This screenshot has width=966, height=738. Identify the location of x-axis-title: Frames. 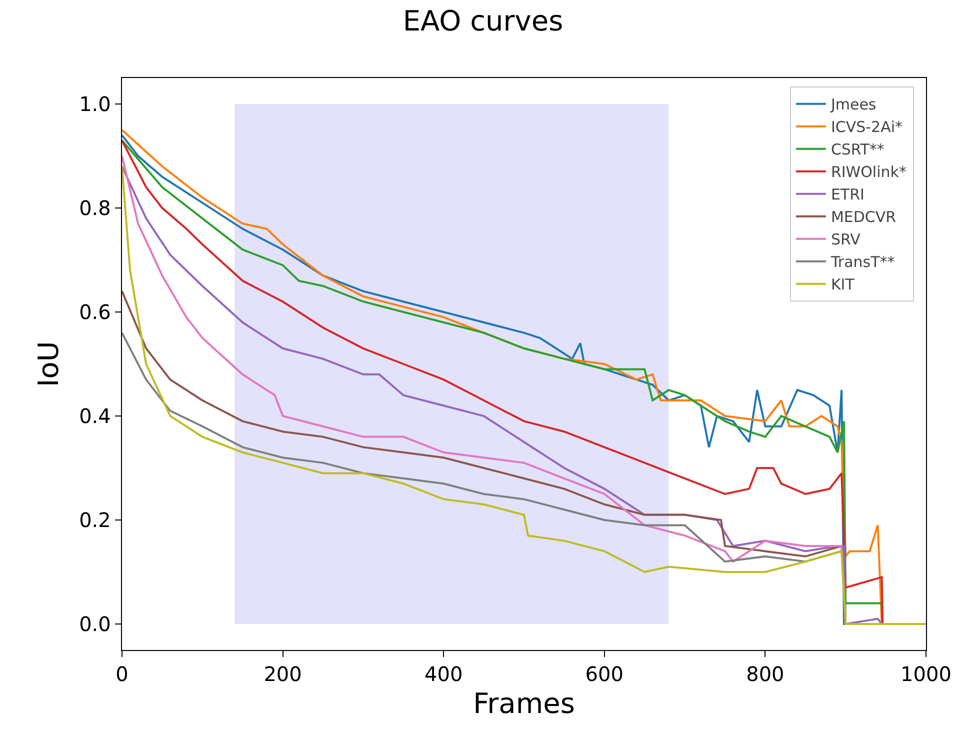
(524, 703).